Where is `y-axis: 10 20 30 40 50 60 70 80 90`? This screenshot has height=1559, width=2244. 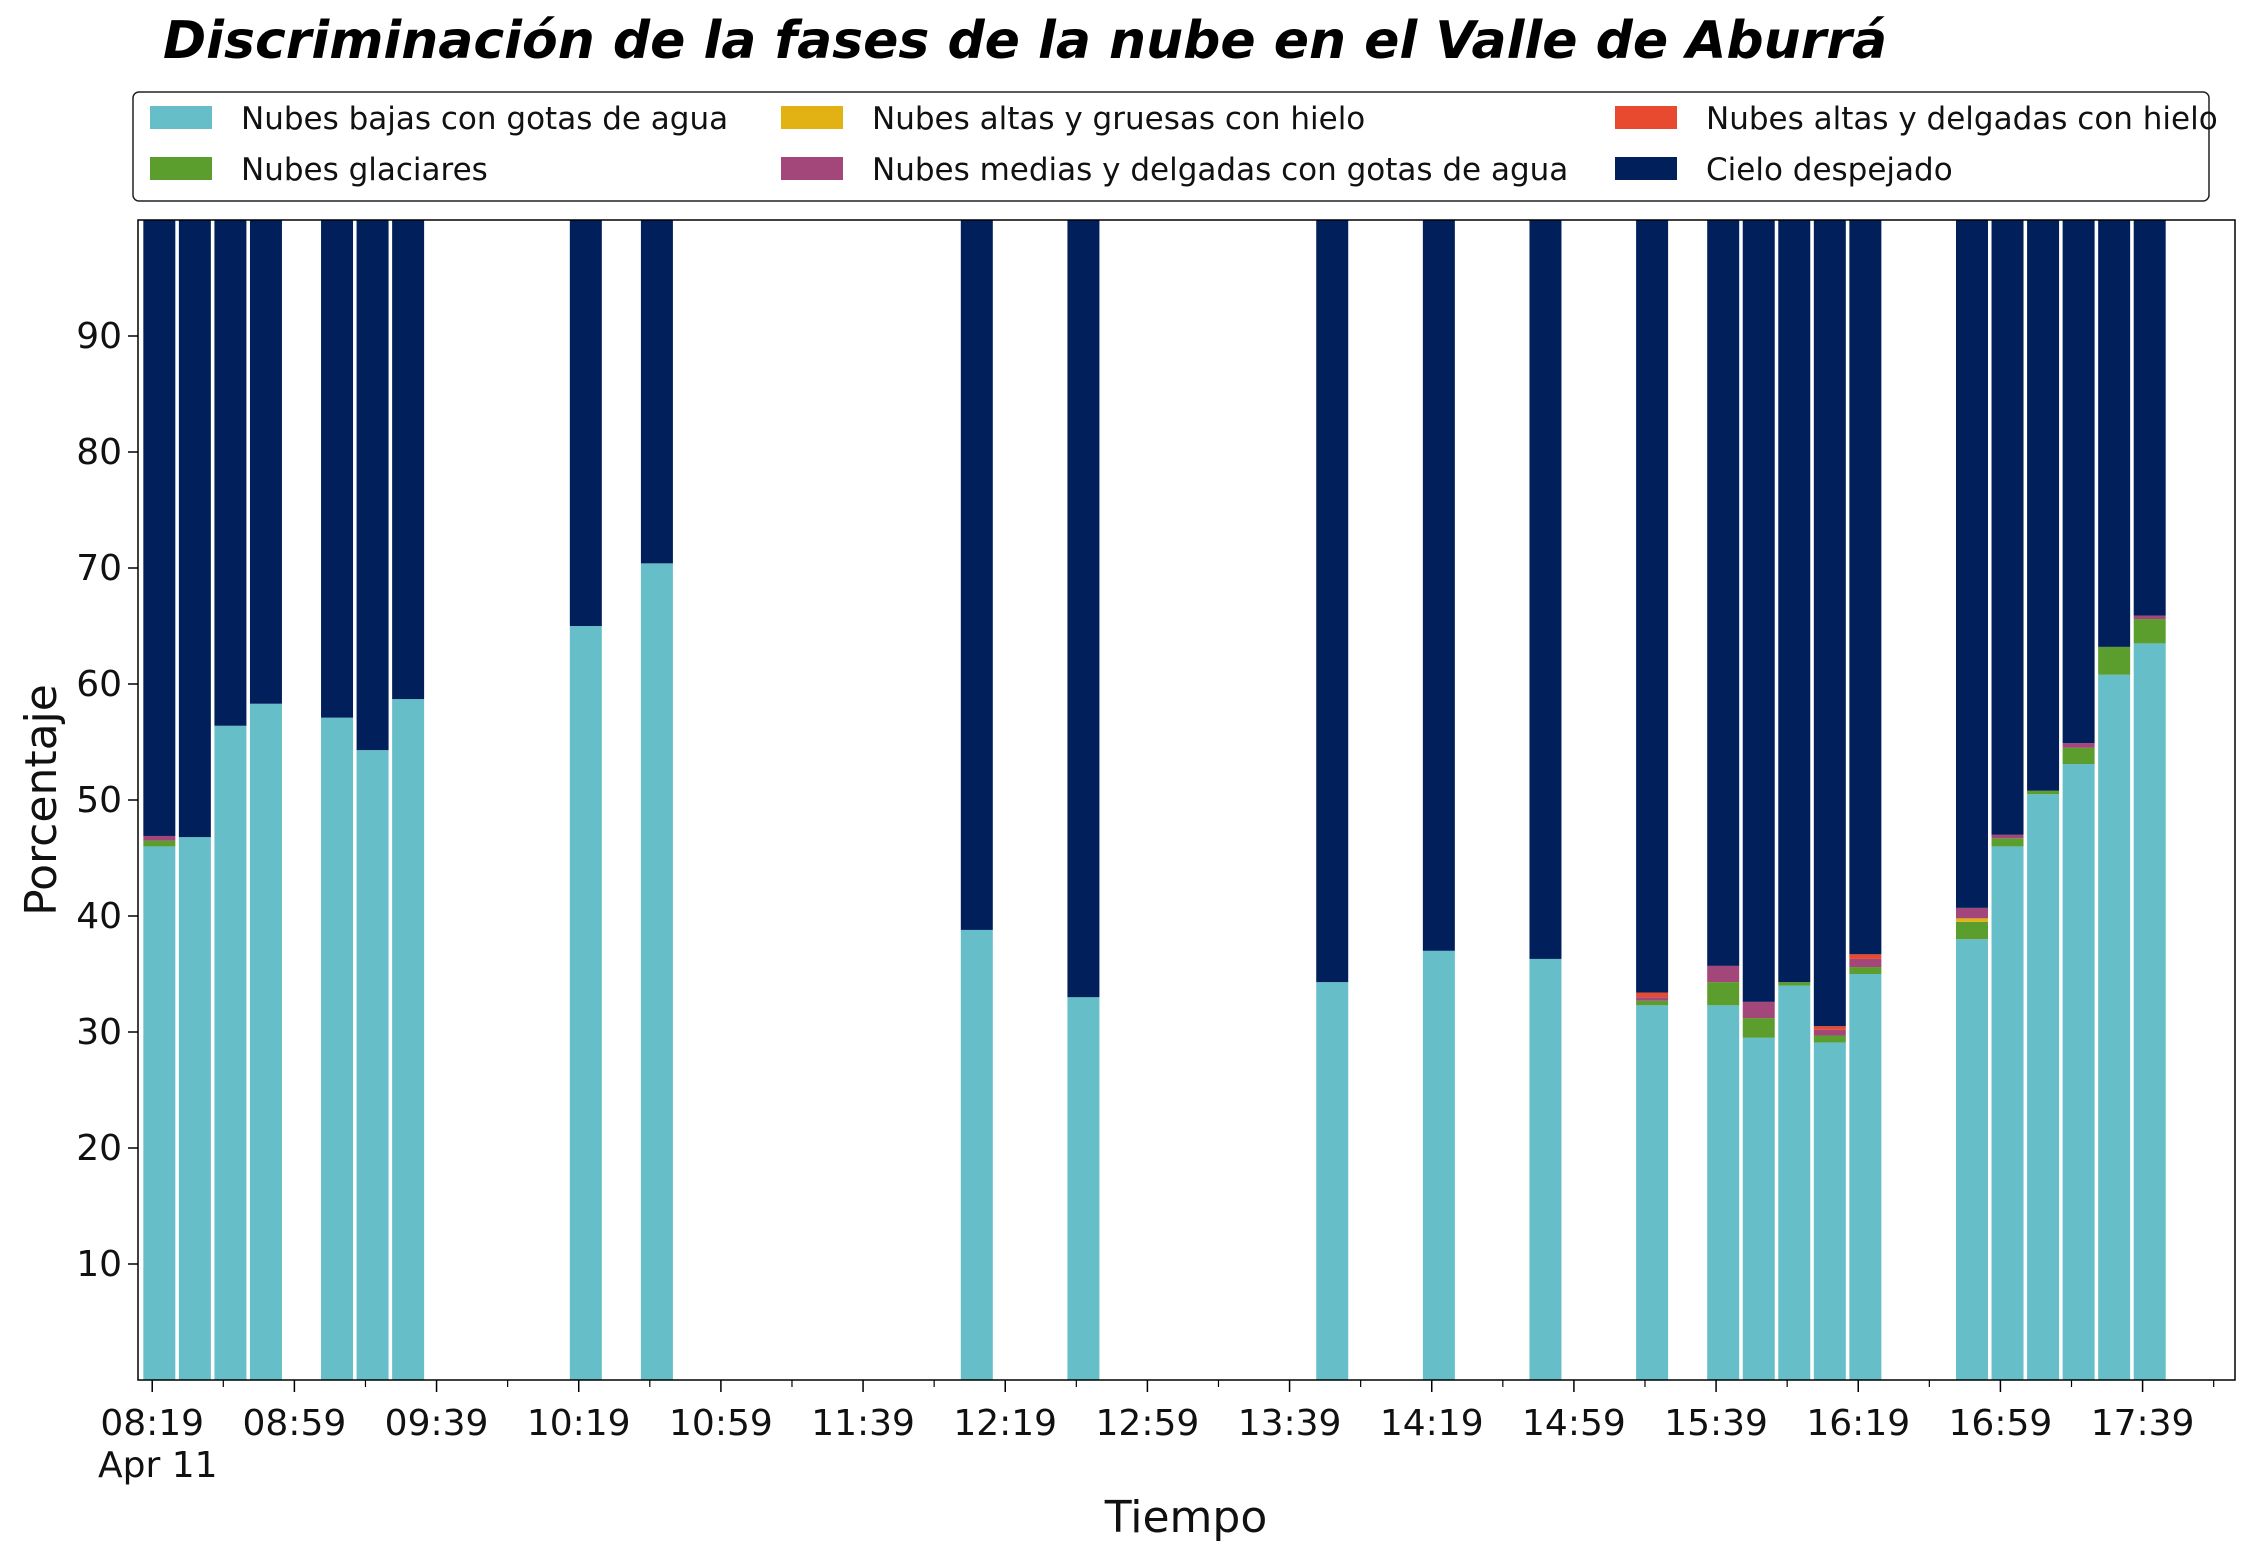 y-axis: 10 20 30 40 50 60 70 80 90 is located at coordinates (107, 800).